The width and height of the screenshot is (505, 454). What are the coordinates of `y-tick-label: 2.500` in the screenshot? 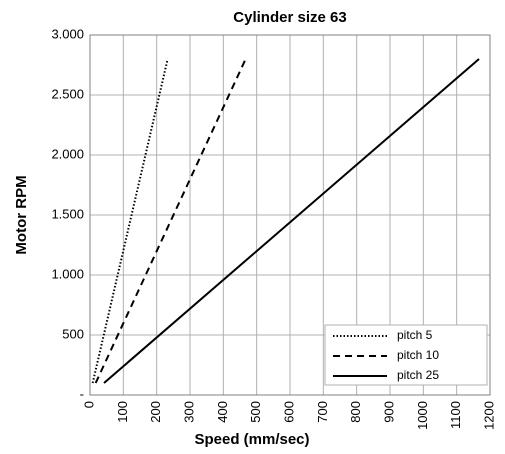 It's located at (67, 93).